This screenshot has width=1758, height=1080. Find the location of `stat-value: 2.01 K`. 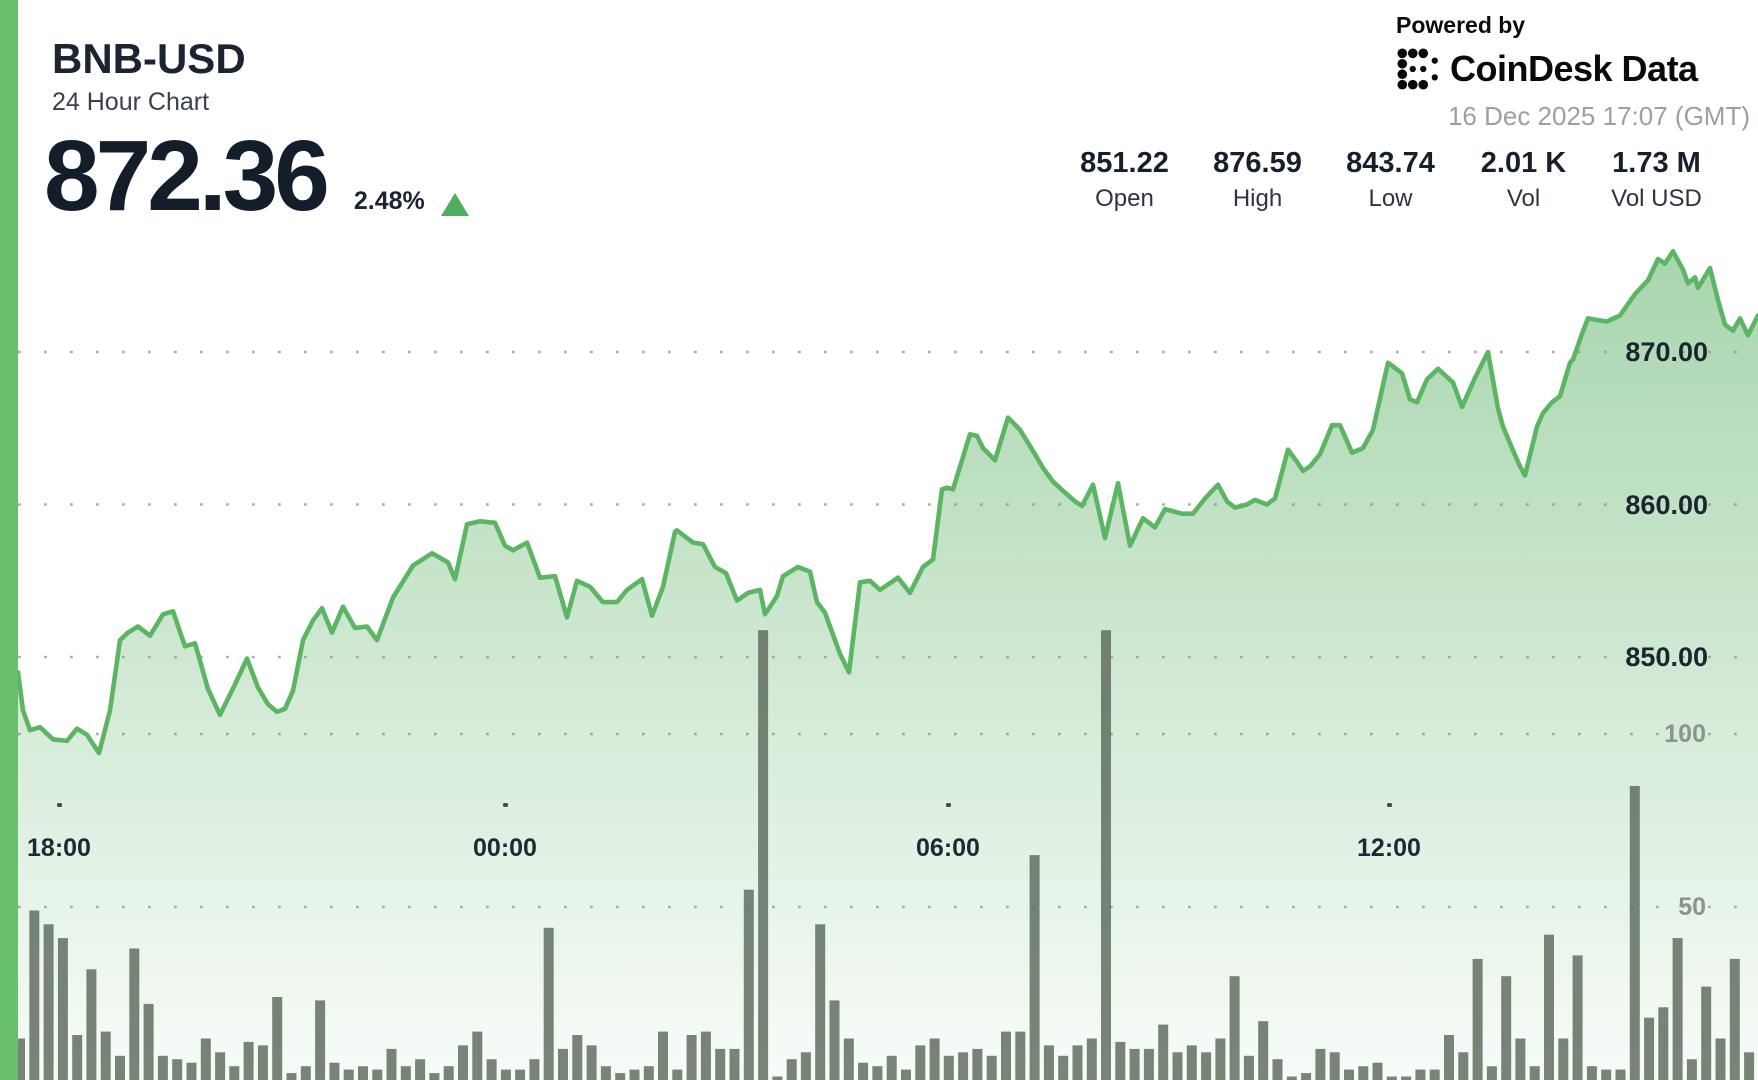

stat-value: 2.01 K is located at coordinates (1523, 163).